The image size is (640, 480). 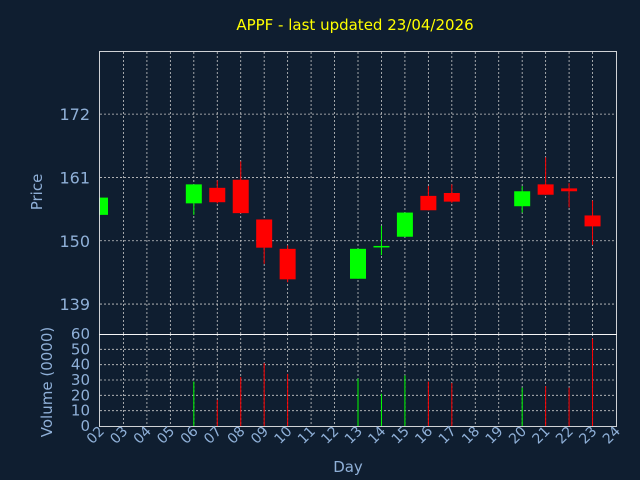 What do you see at coordinates (307, 436) in the screenshot?
I see `x-tick-label: 11` at bounding box center [307, 436].